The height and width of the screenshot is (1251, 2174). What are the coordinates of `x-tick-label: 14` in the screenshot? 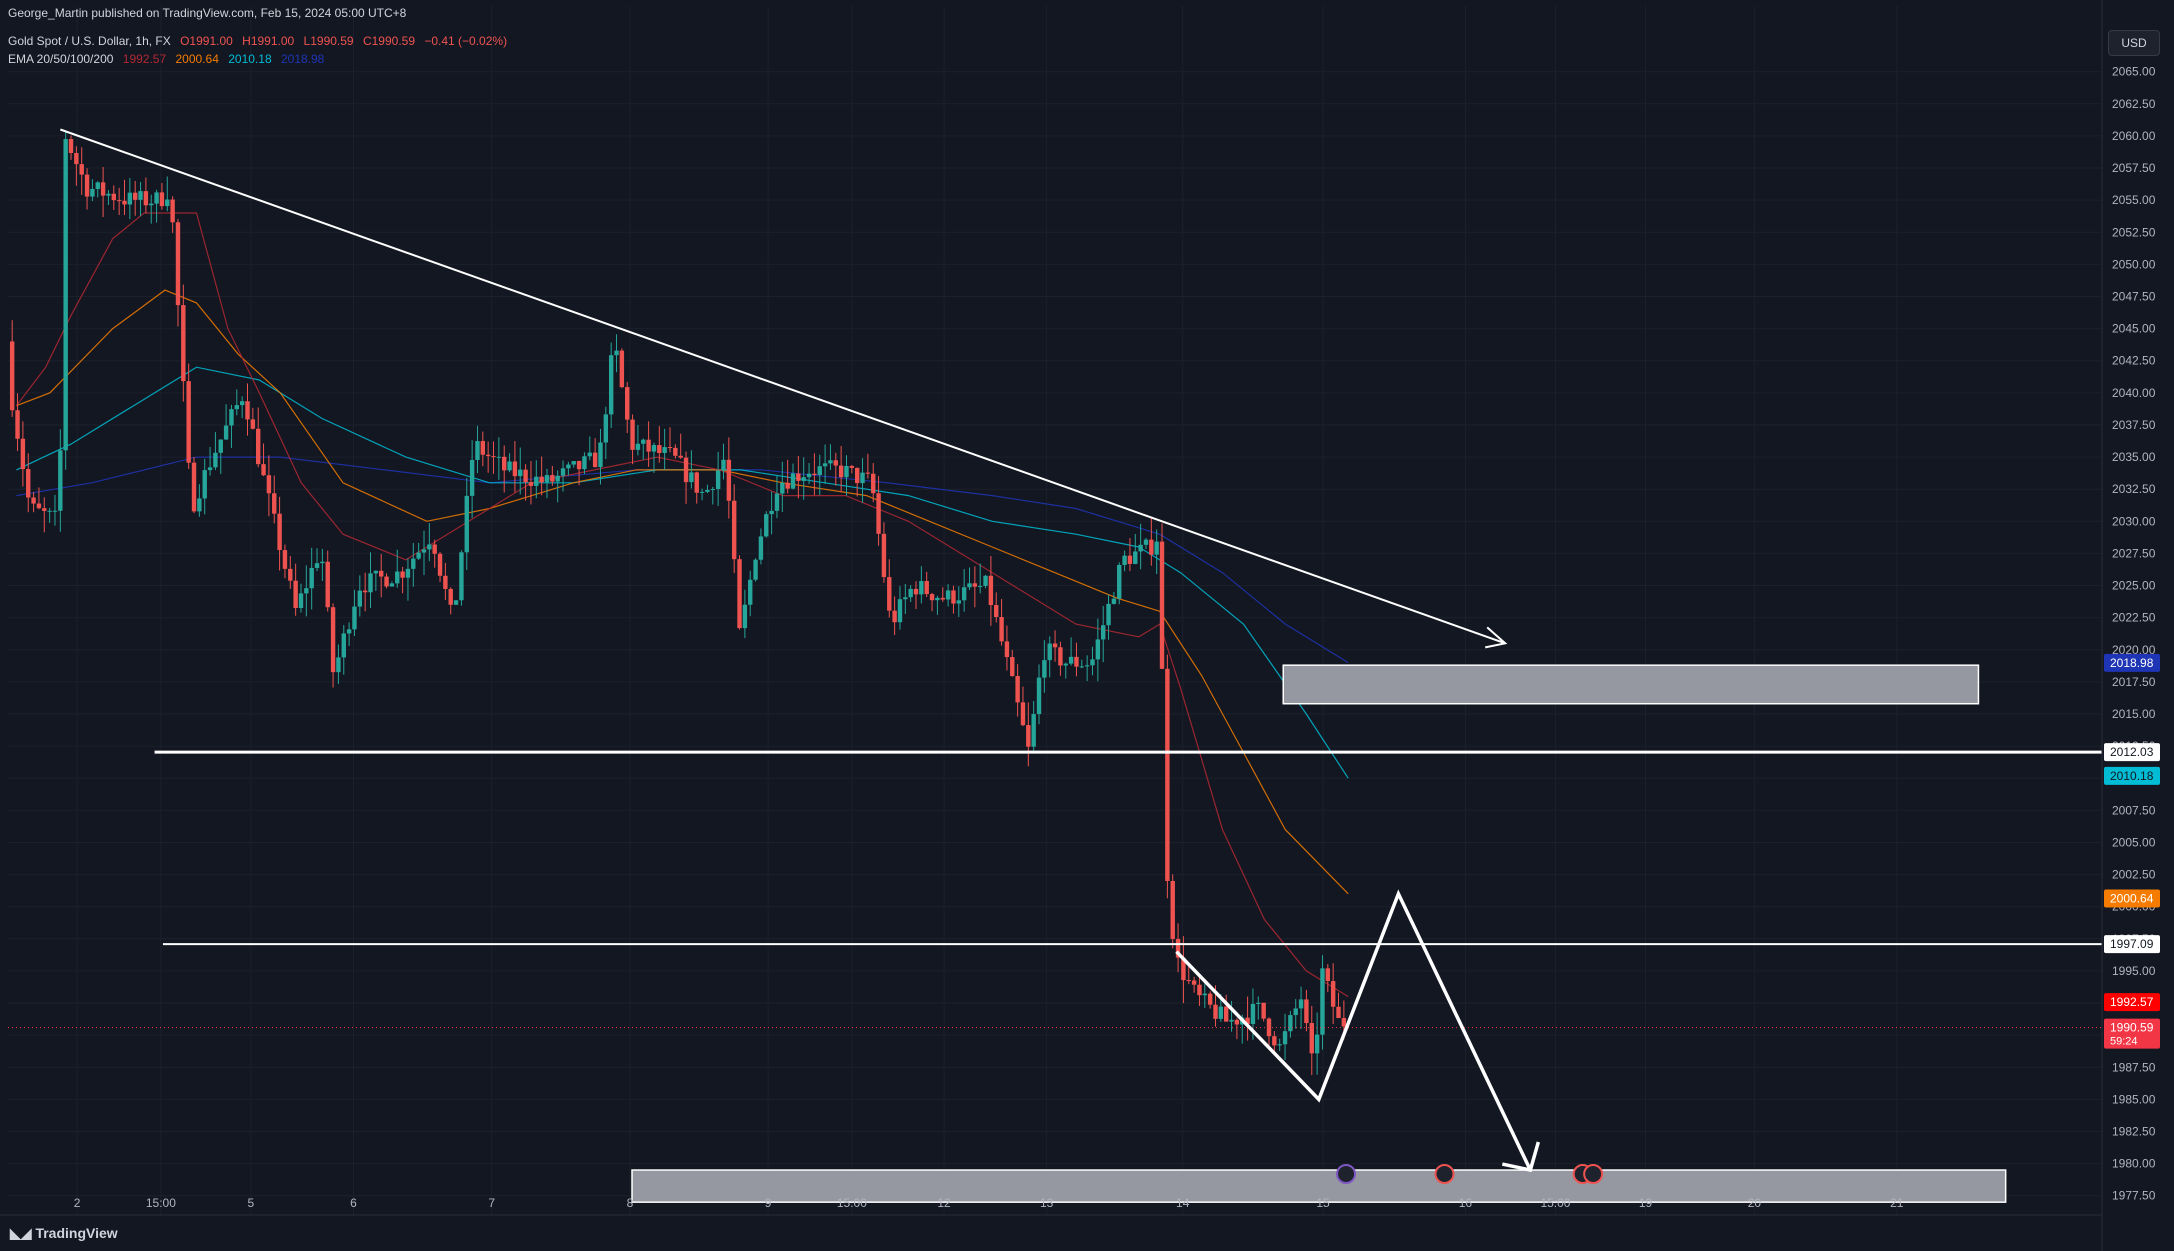 It's located at (1183, 1203).